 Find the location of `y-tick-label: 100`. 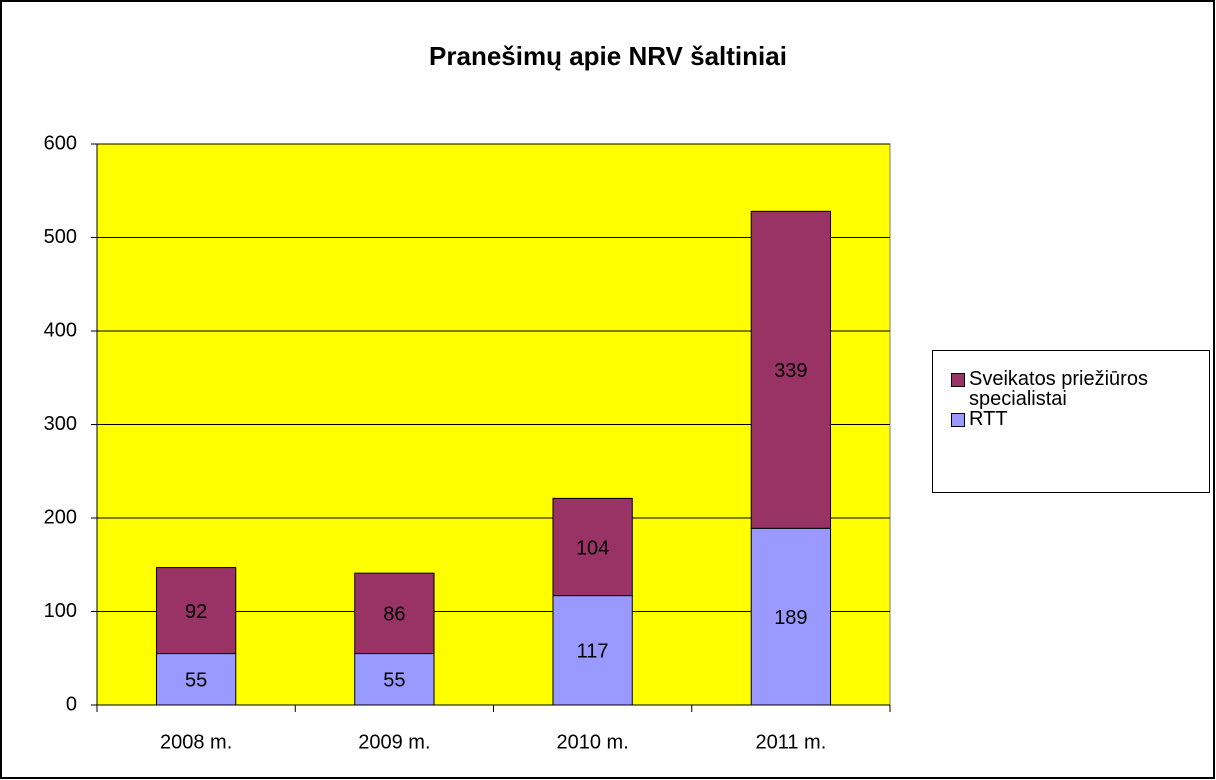

y-tick-label: 100 is located at coordinates (60, 611).